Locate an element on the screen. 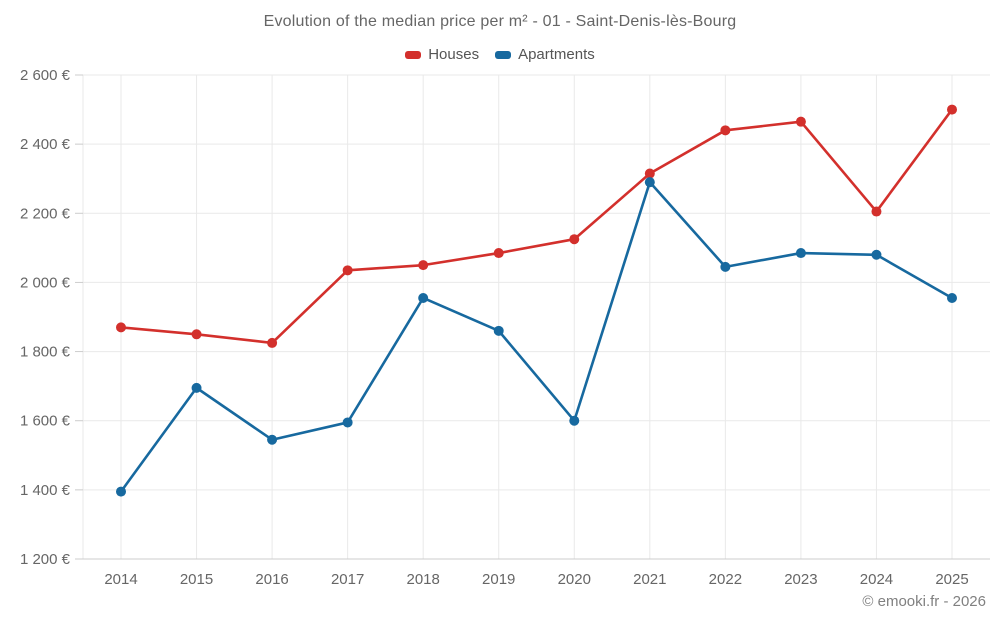 The height and width of the screenshot is (625, 1000). data-point-apartments-2015 is located at coordinates (196, 387).